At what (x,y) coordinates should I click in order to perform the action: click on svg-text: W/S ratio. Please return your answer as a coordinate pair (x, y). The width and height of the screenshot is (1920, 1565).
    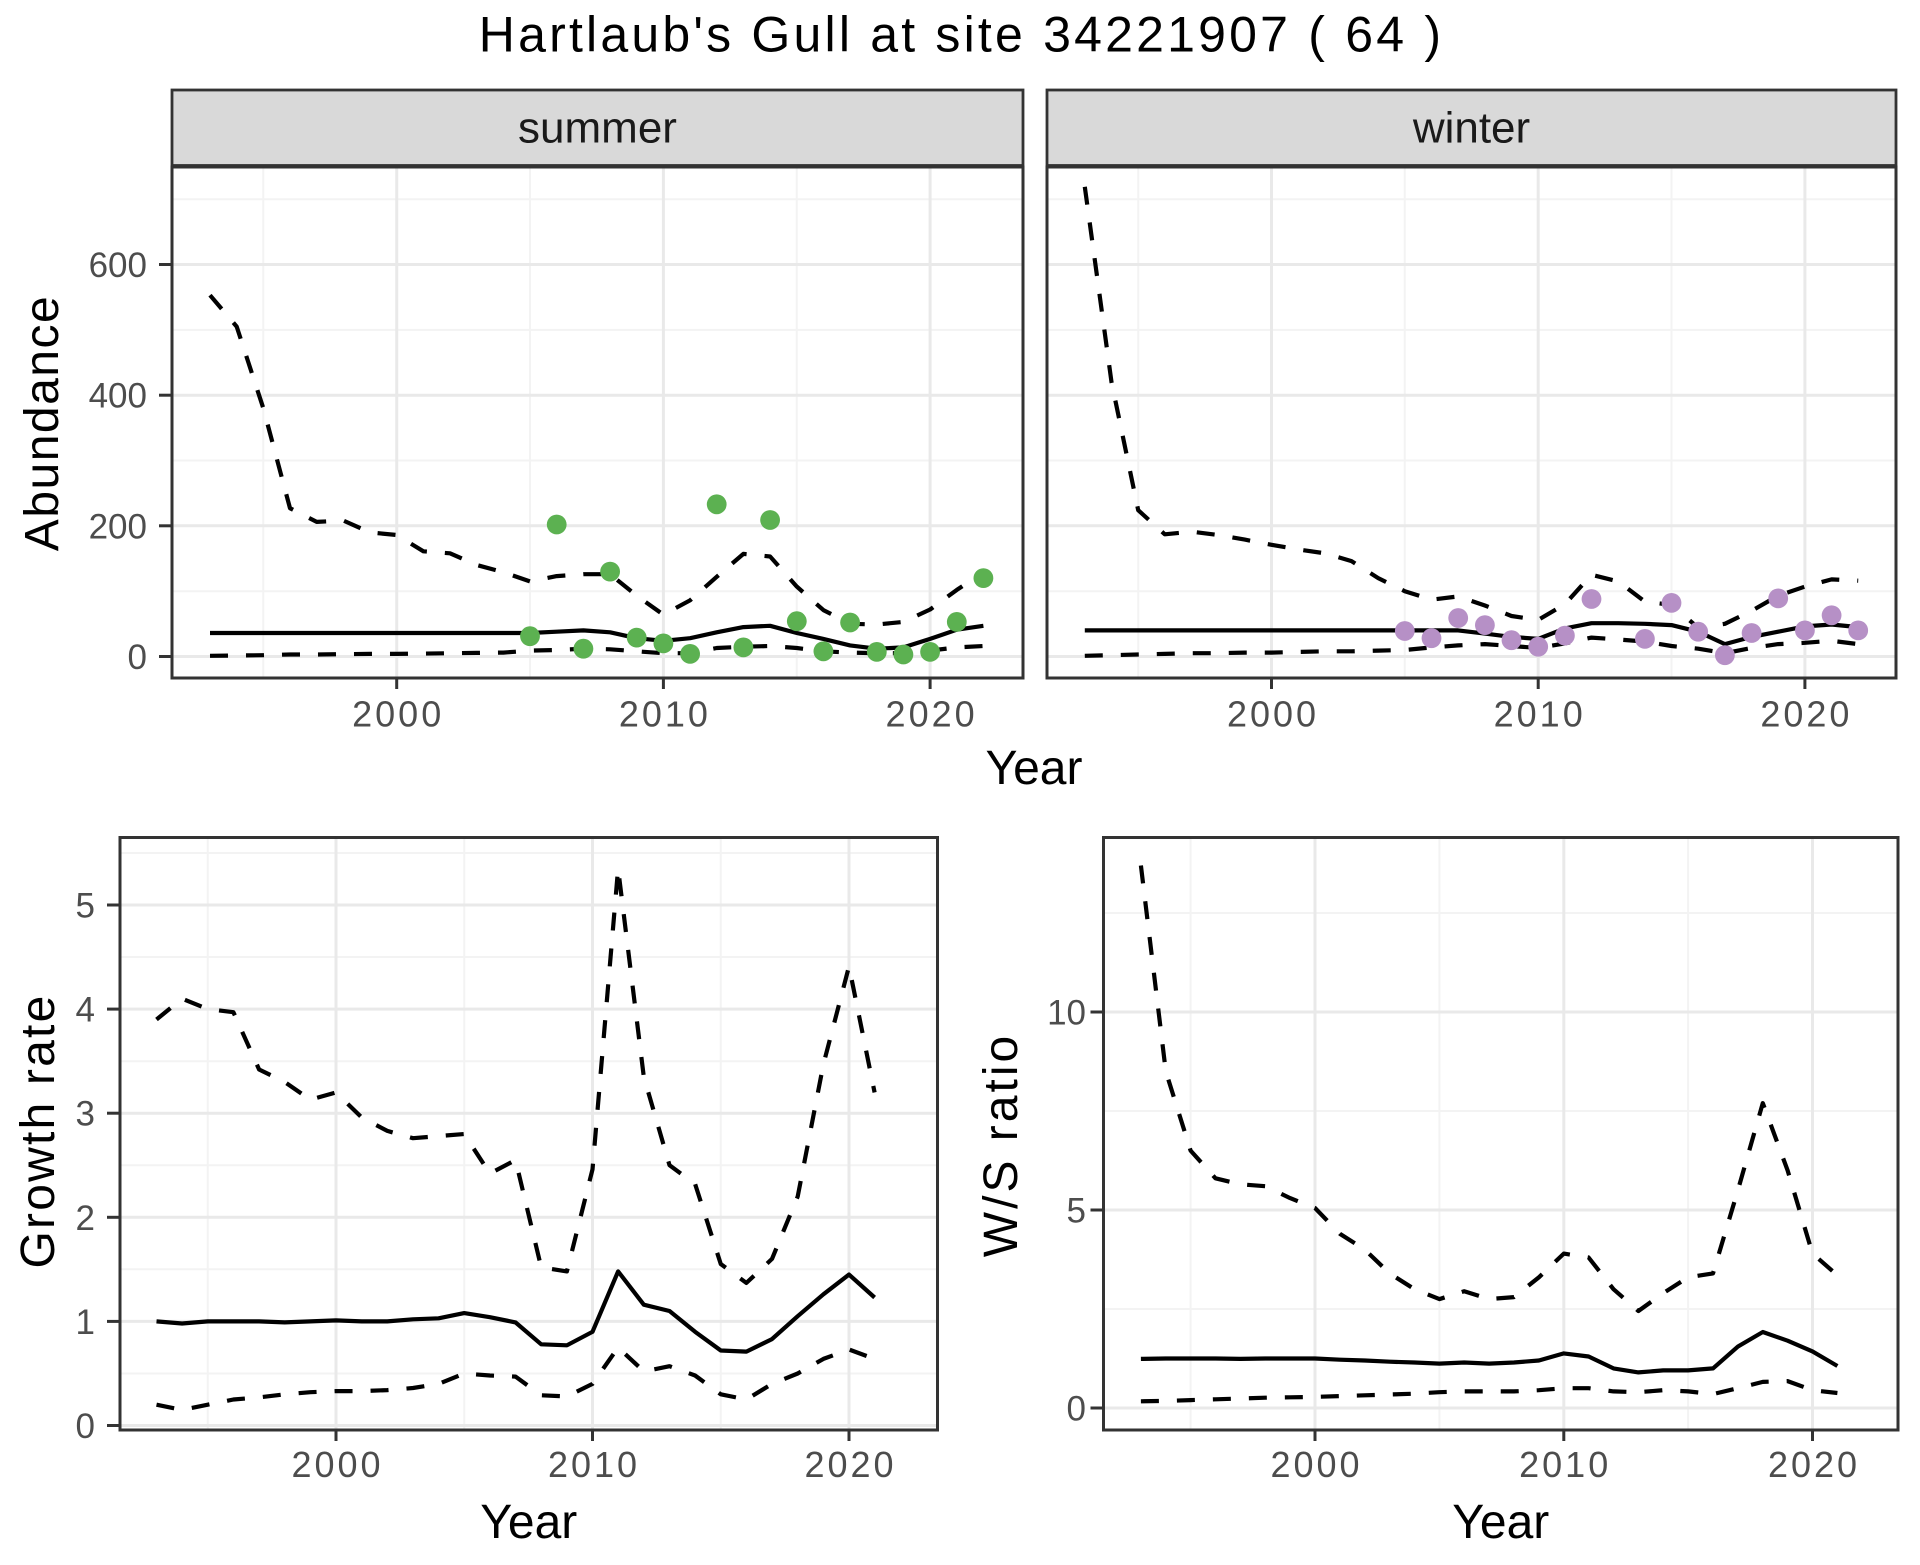
    Looking at the image, I should click on (1001, 1145).